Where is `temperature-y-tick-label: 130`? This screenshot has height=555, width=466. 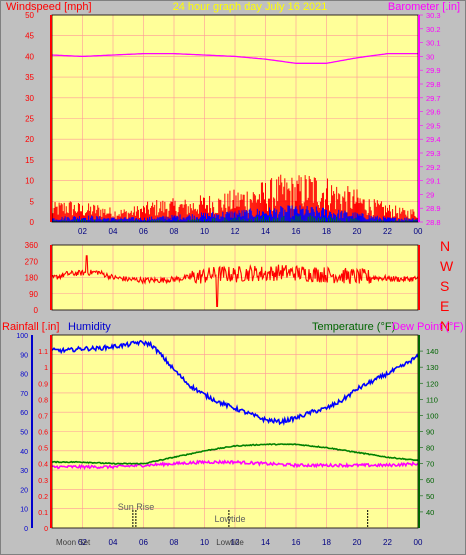 temperature-y-tick-label: 130 is located at coordinates (432, 367).